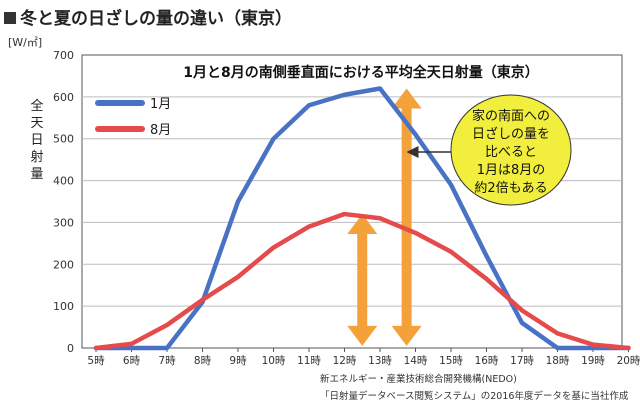 The height and width of the screenshot is (408, 640). Describe the element at coordinates (511, 170) in the screenshot. I see `callout-line-4: 1月は8月の` at that location.